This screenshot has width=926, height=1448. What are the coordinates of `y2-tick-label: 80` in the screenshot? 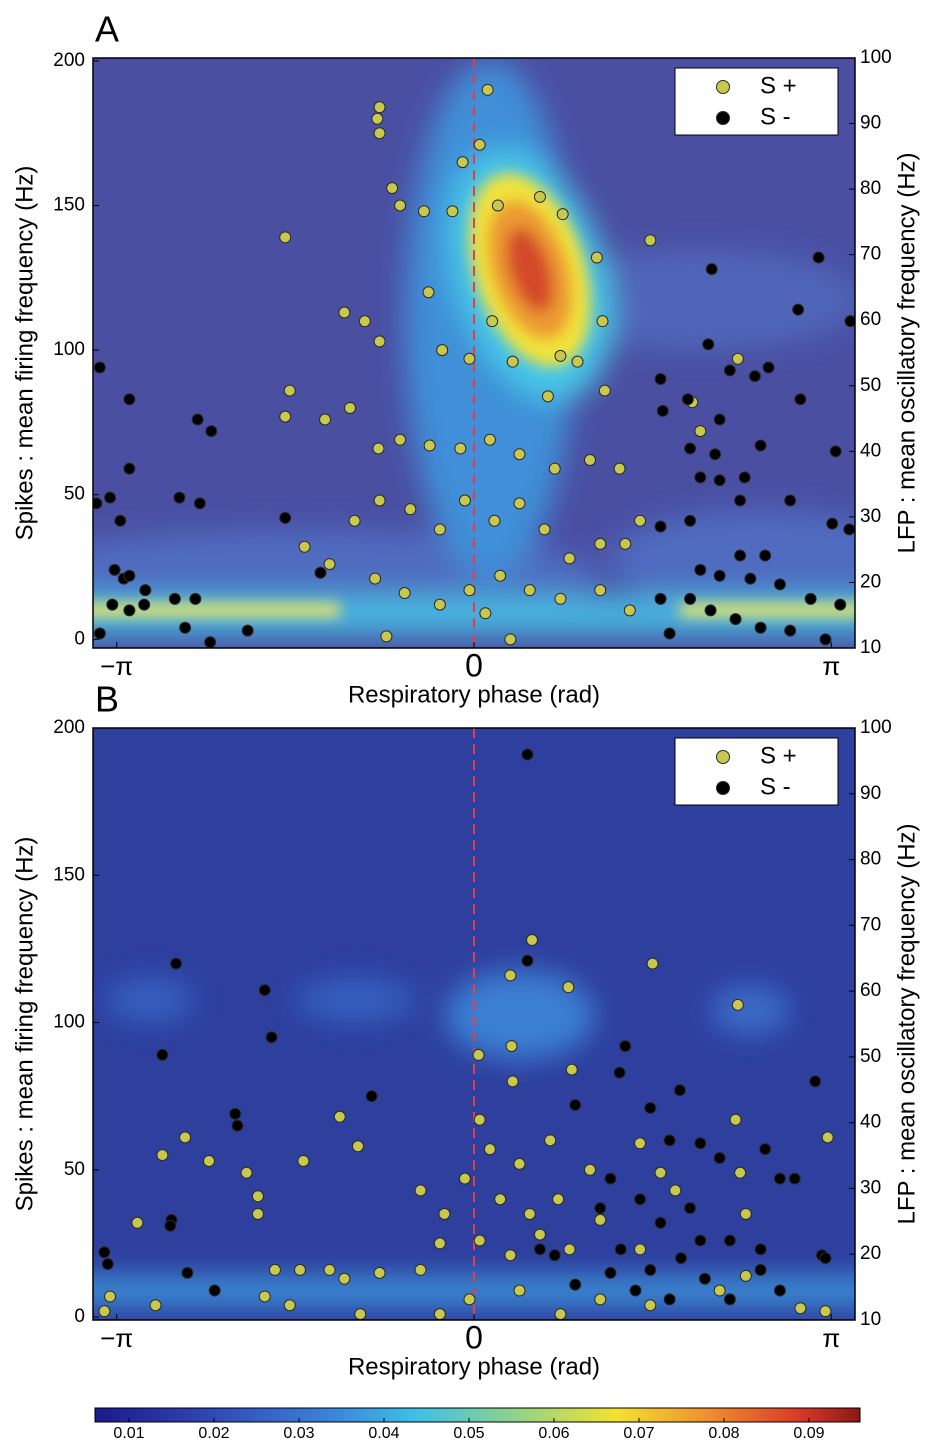 It's located at (870, 859).